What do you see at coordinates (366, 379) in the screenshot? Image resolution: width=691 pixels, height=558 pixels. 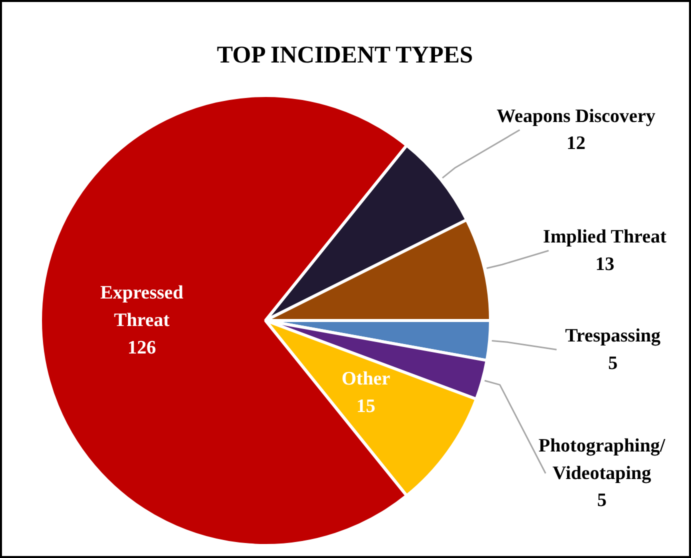 I see `slice-label: Other` at bounding box center [366, 379].